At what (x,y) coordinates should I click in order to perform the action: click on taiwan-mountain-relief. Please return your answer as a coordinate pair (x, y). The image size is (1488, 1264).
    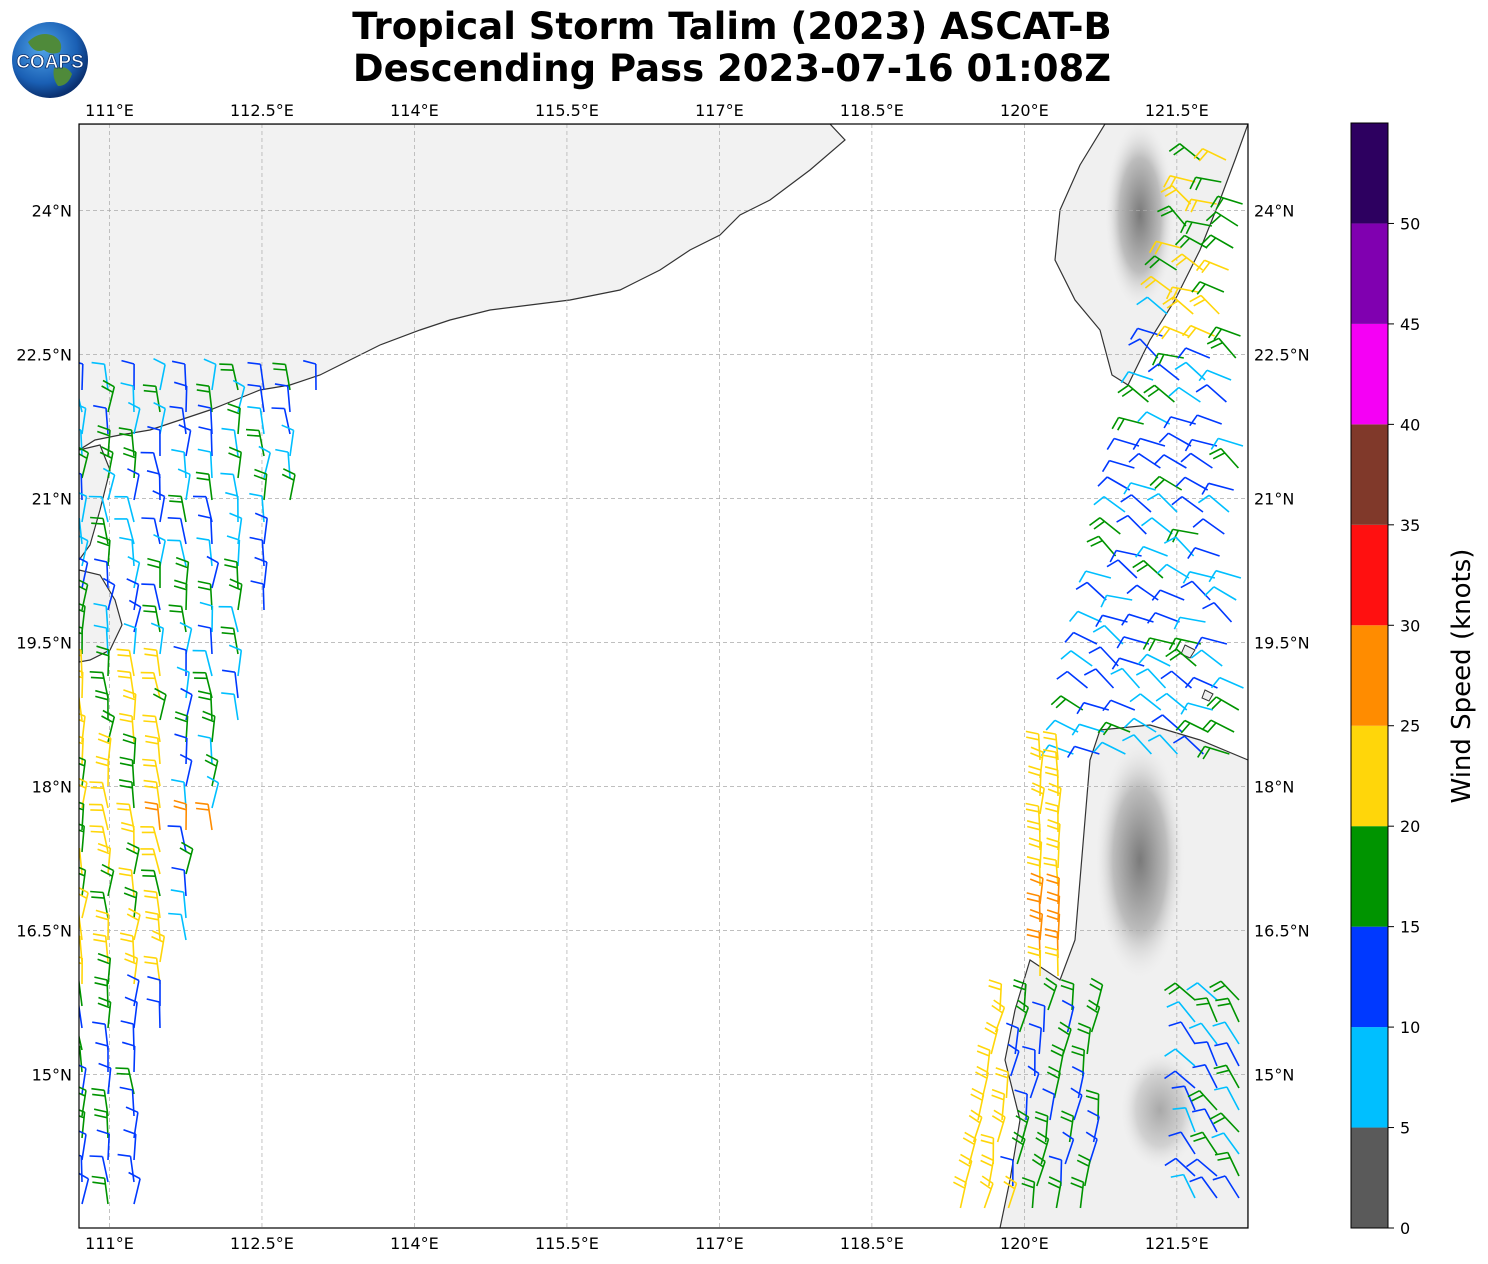
    Looking at the image, I should click on (1140, 217).